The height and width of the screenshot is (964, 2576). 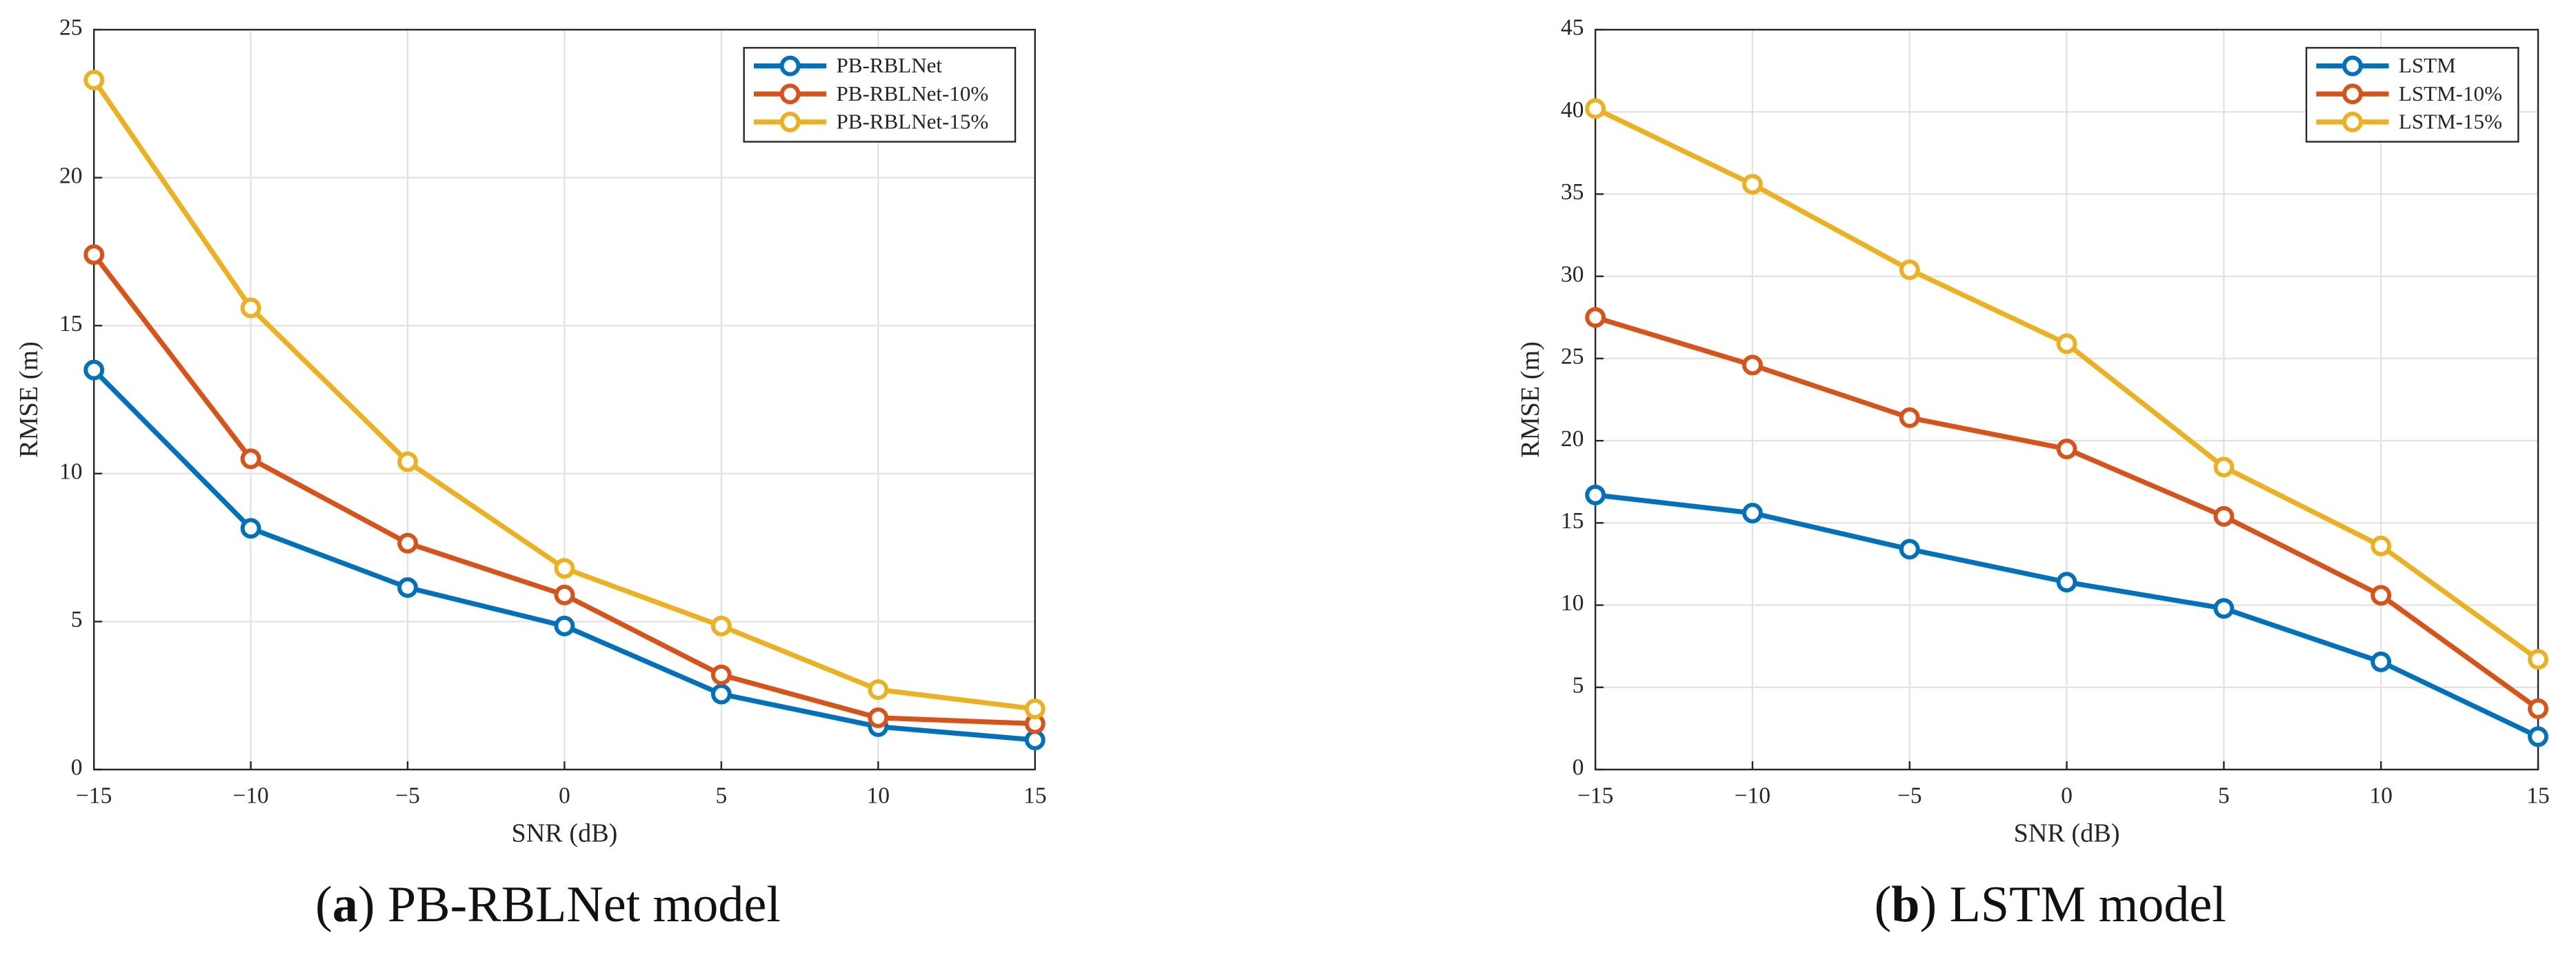 I want to click on legend-label: PB-RBLNet, so click(x=890, y=65).